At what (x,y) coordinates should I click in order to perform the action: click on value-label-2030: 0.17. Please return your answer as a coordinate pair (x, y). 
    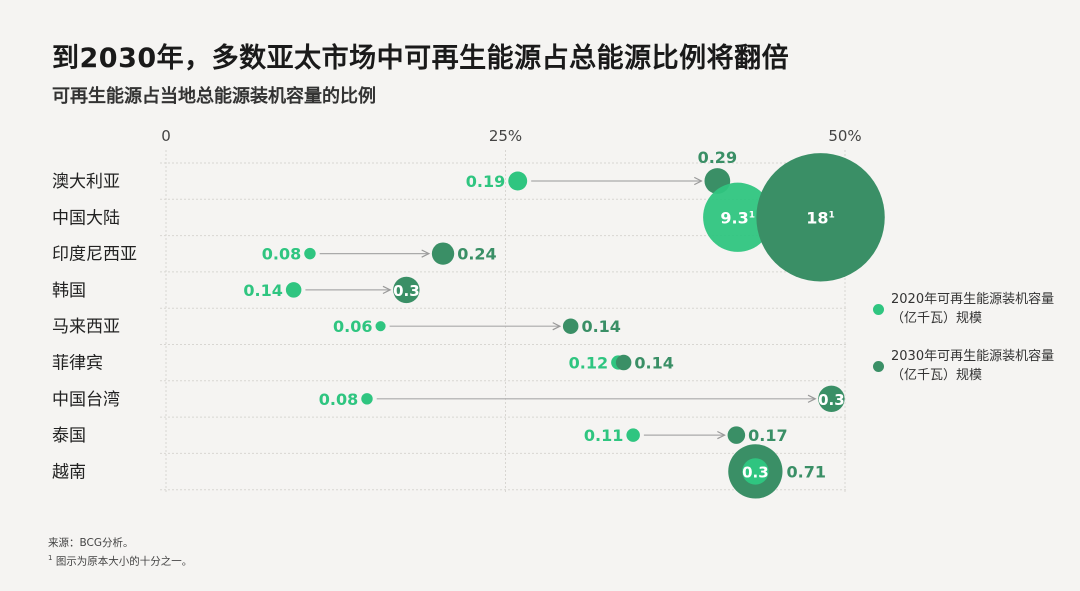
    Looking at the image, I should click on (767, 435).